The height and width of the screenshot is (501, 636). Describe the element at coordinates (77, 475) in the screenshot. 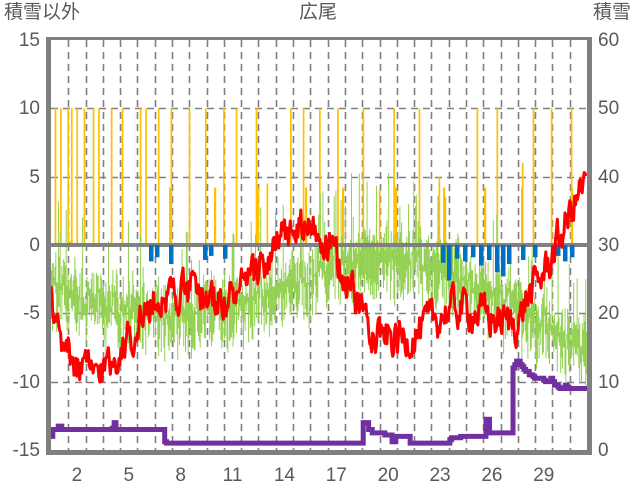

I see `x-tick-2: 2` at that location.